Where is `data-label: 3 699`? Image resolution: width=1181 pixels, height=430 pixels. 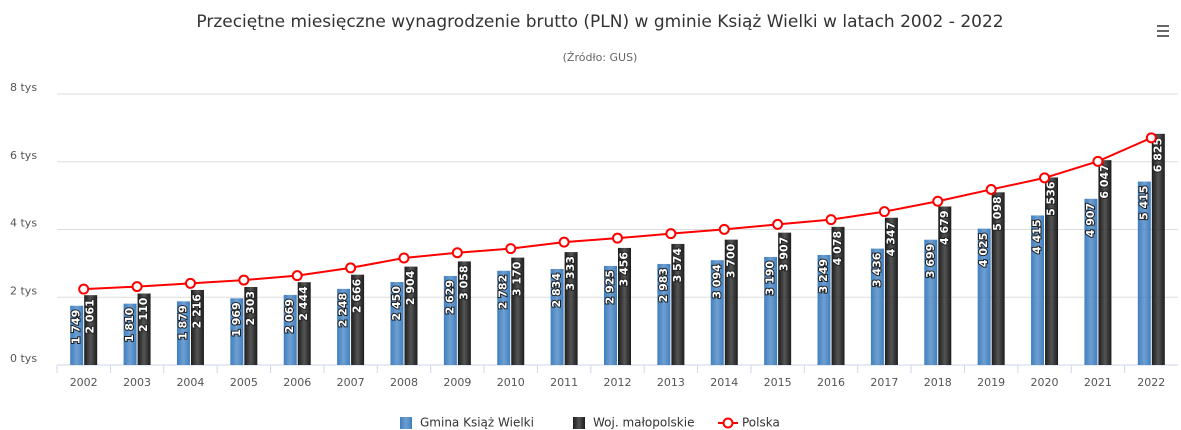 data-label: 3 699 is located at coordinates (930, 261).